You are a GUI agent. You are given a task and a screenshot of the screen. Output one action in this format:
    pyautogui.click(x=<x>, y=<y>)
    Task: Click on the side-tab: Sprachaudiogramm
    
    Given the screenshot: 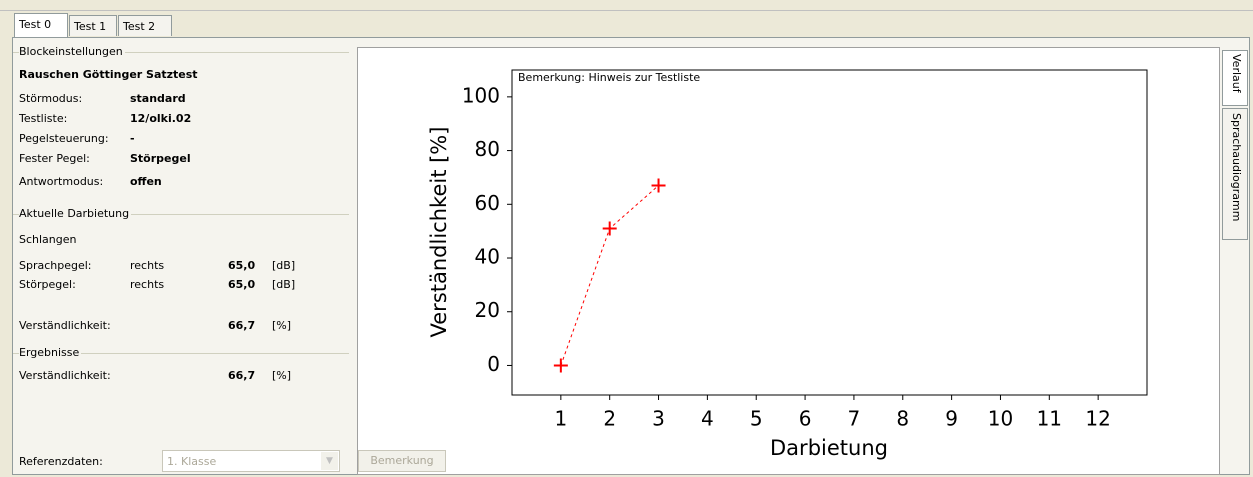 What is the action you would take?
    pyautogui.click(x=1235, y=174)
    